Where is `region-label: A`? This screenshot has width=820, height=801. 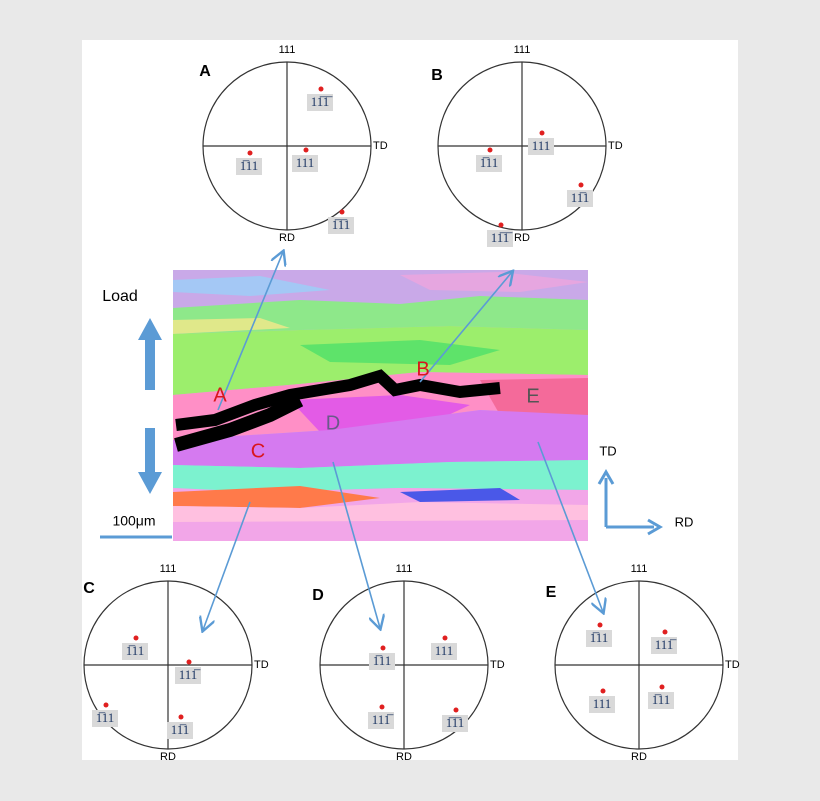
region-label: A is located at coordinates (220, 395).